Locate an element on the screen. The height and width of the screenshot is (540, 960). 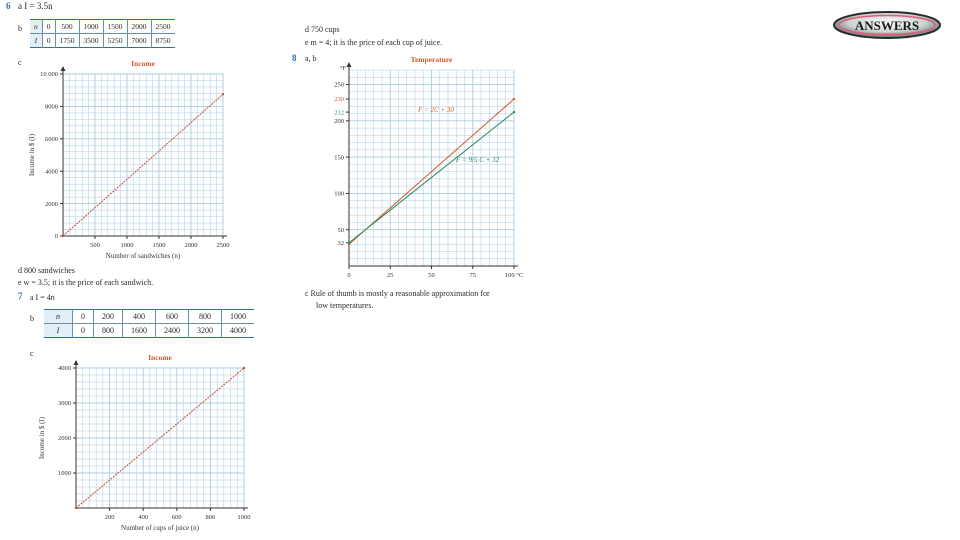
table-cell: 400 is located at coordinates (139, 316).